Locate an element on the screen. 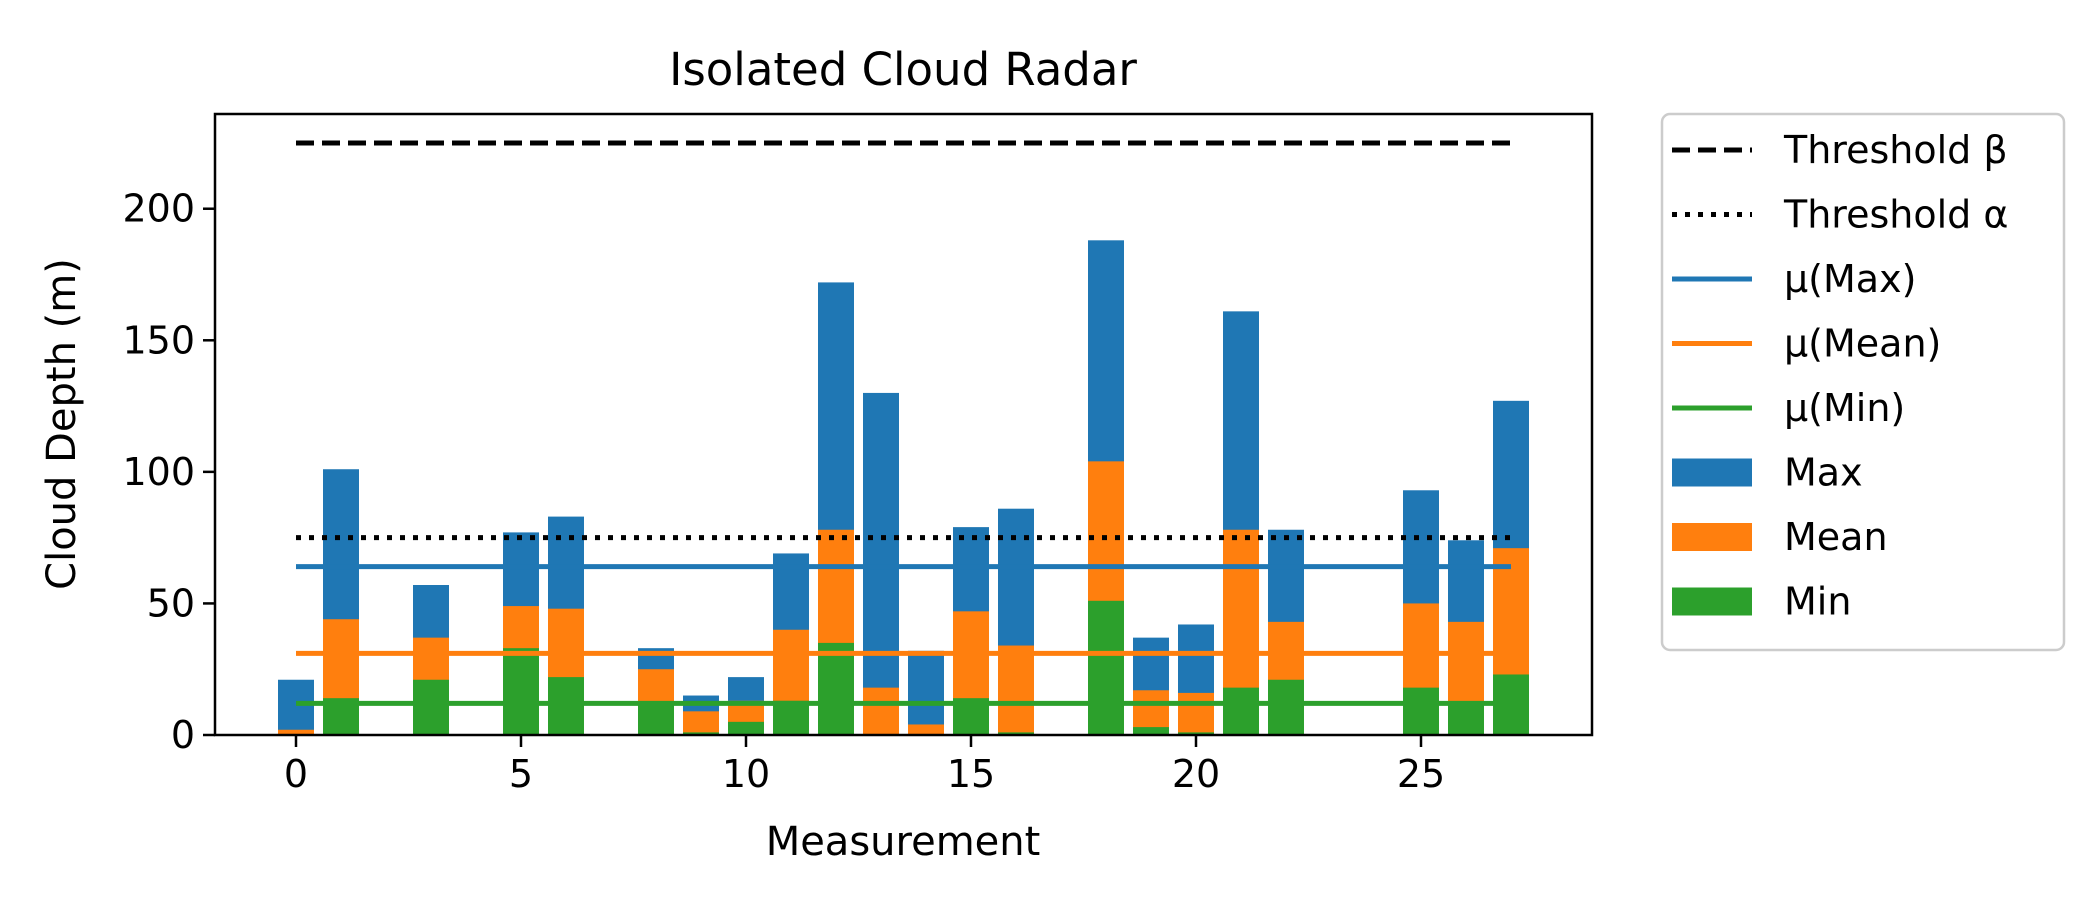 The width and height of the screenshot is (2100, 900). x-tick-label-20: 20 is located at coordinates (1196, 774).